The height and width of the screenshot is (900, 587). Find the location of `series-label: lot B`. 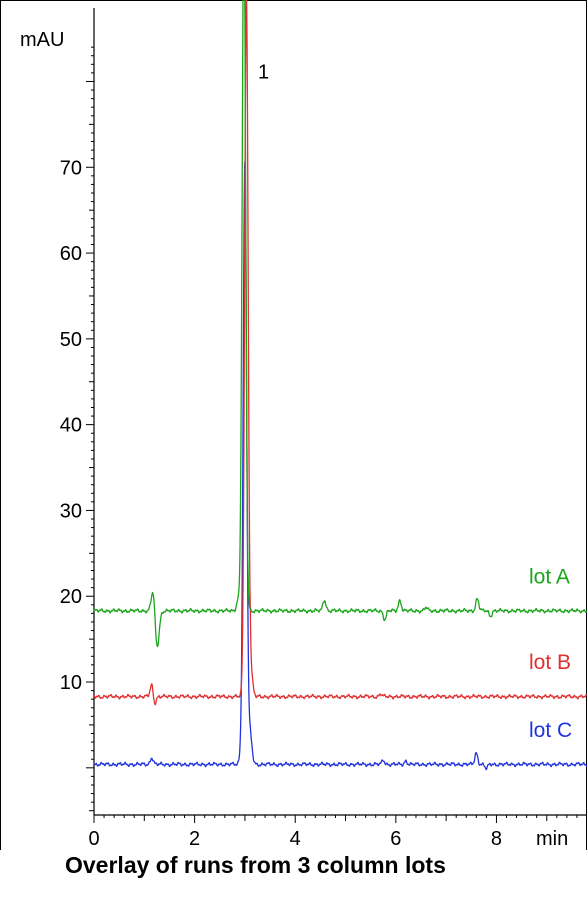

series-label: lot B is located at coordinates (550, 662).